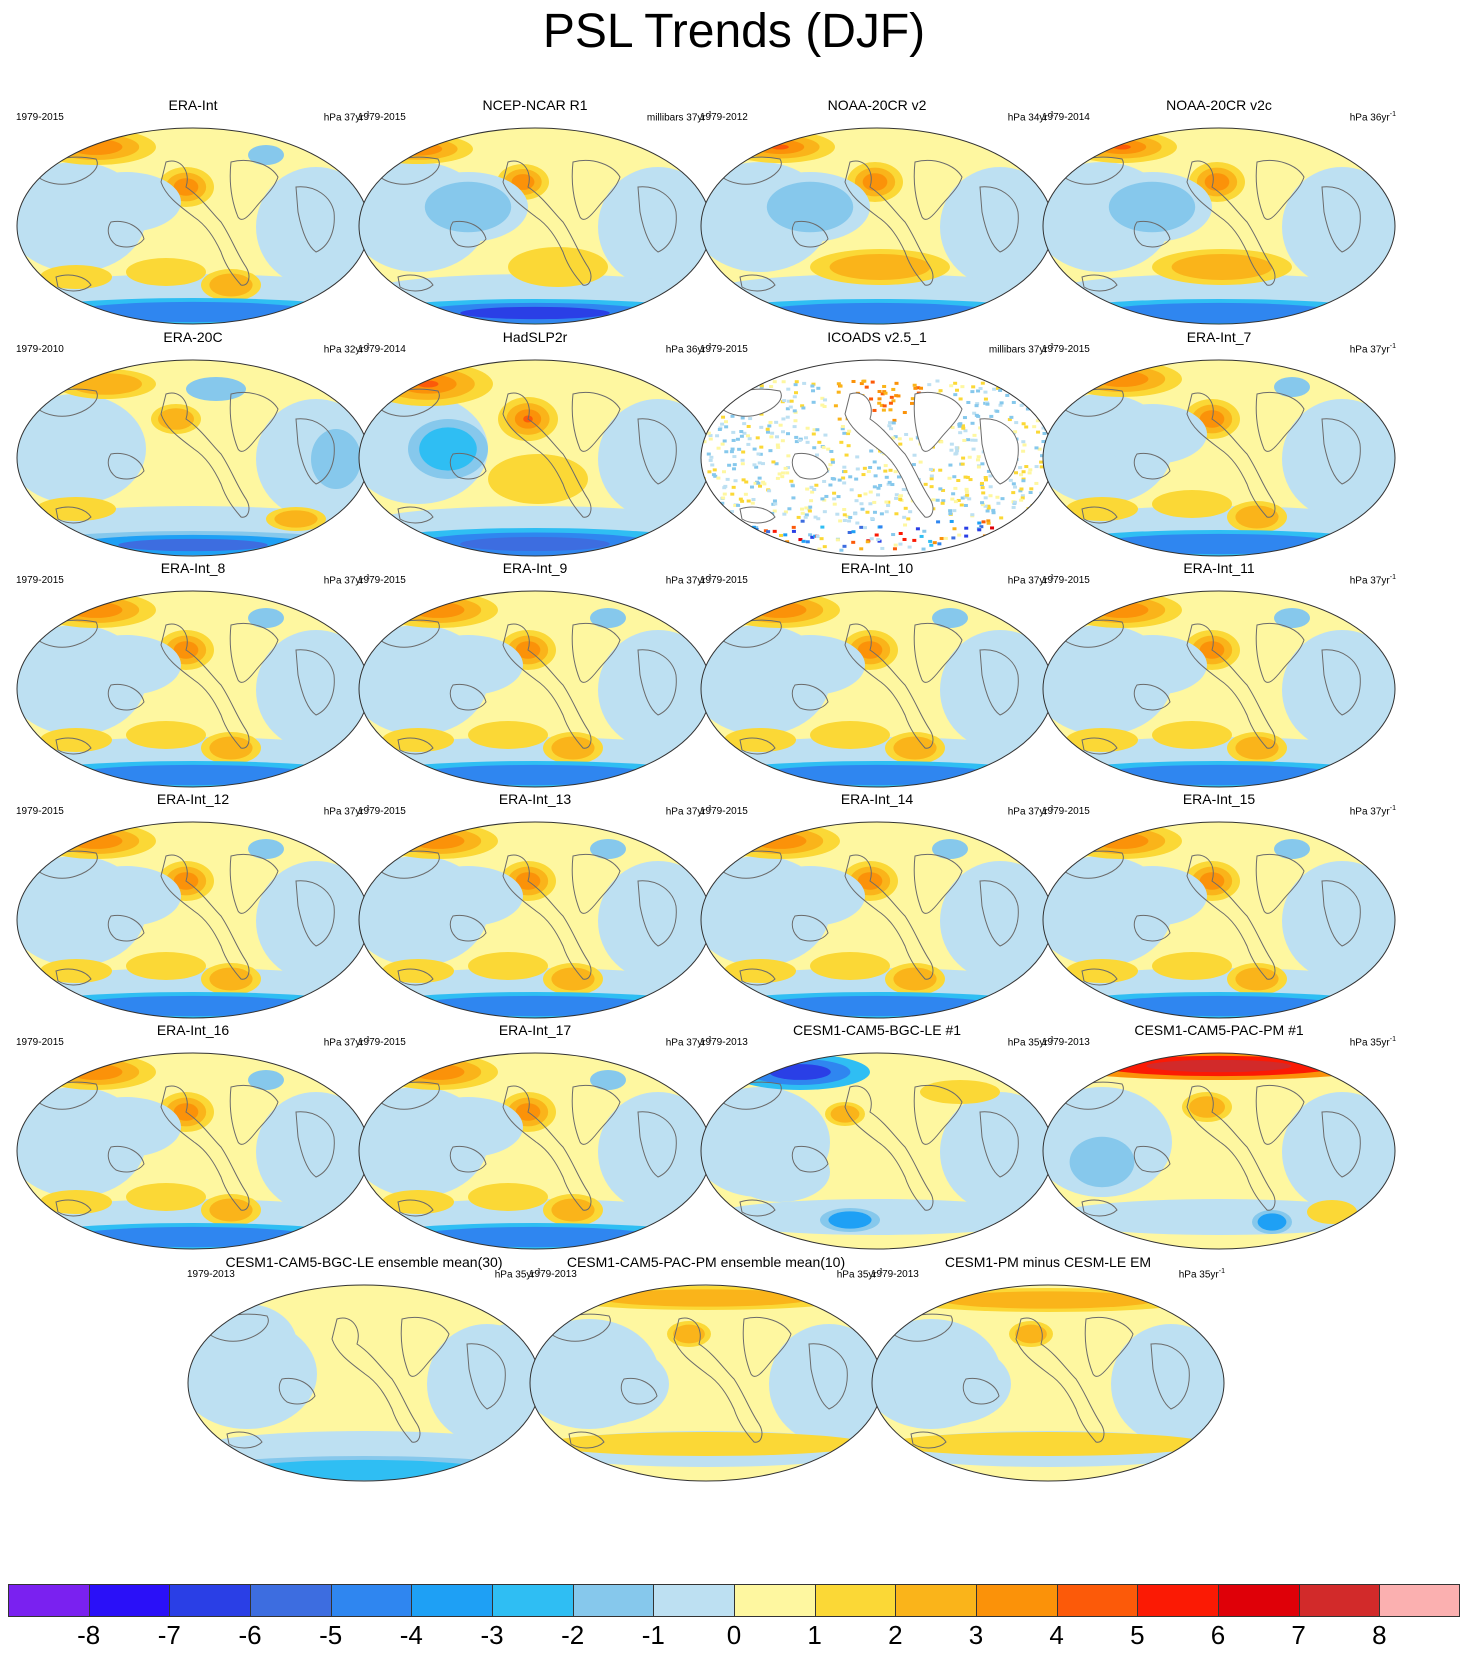  What do you see at coordinates (364, 1262) in the screenshot?
I see `panel-title: CESM1-CAM5-BGC-LE ensemble mean(30)` at bounding box center [364, 1262].